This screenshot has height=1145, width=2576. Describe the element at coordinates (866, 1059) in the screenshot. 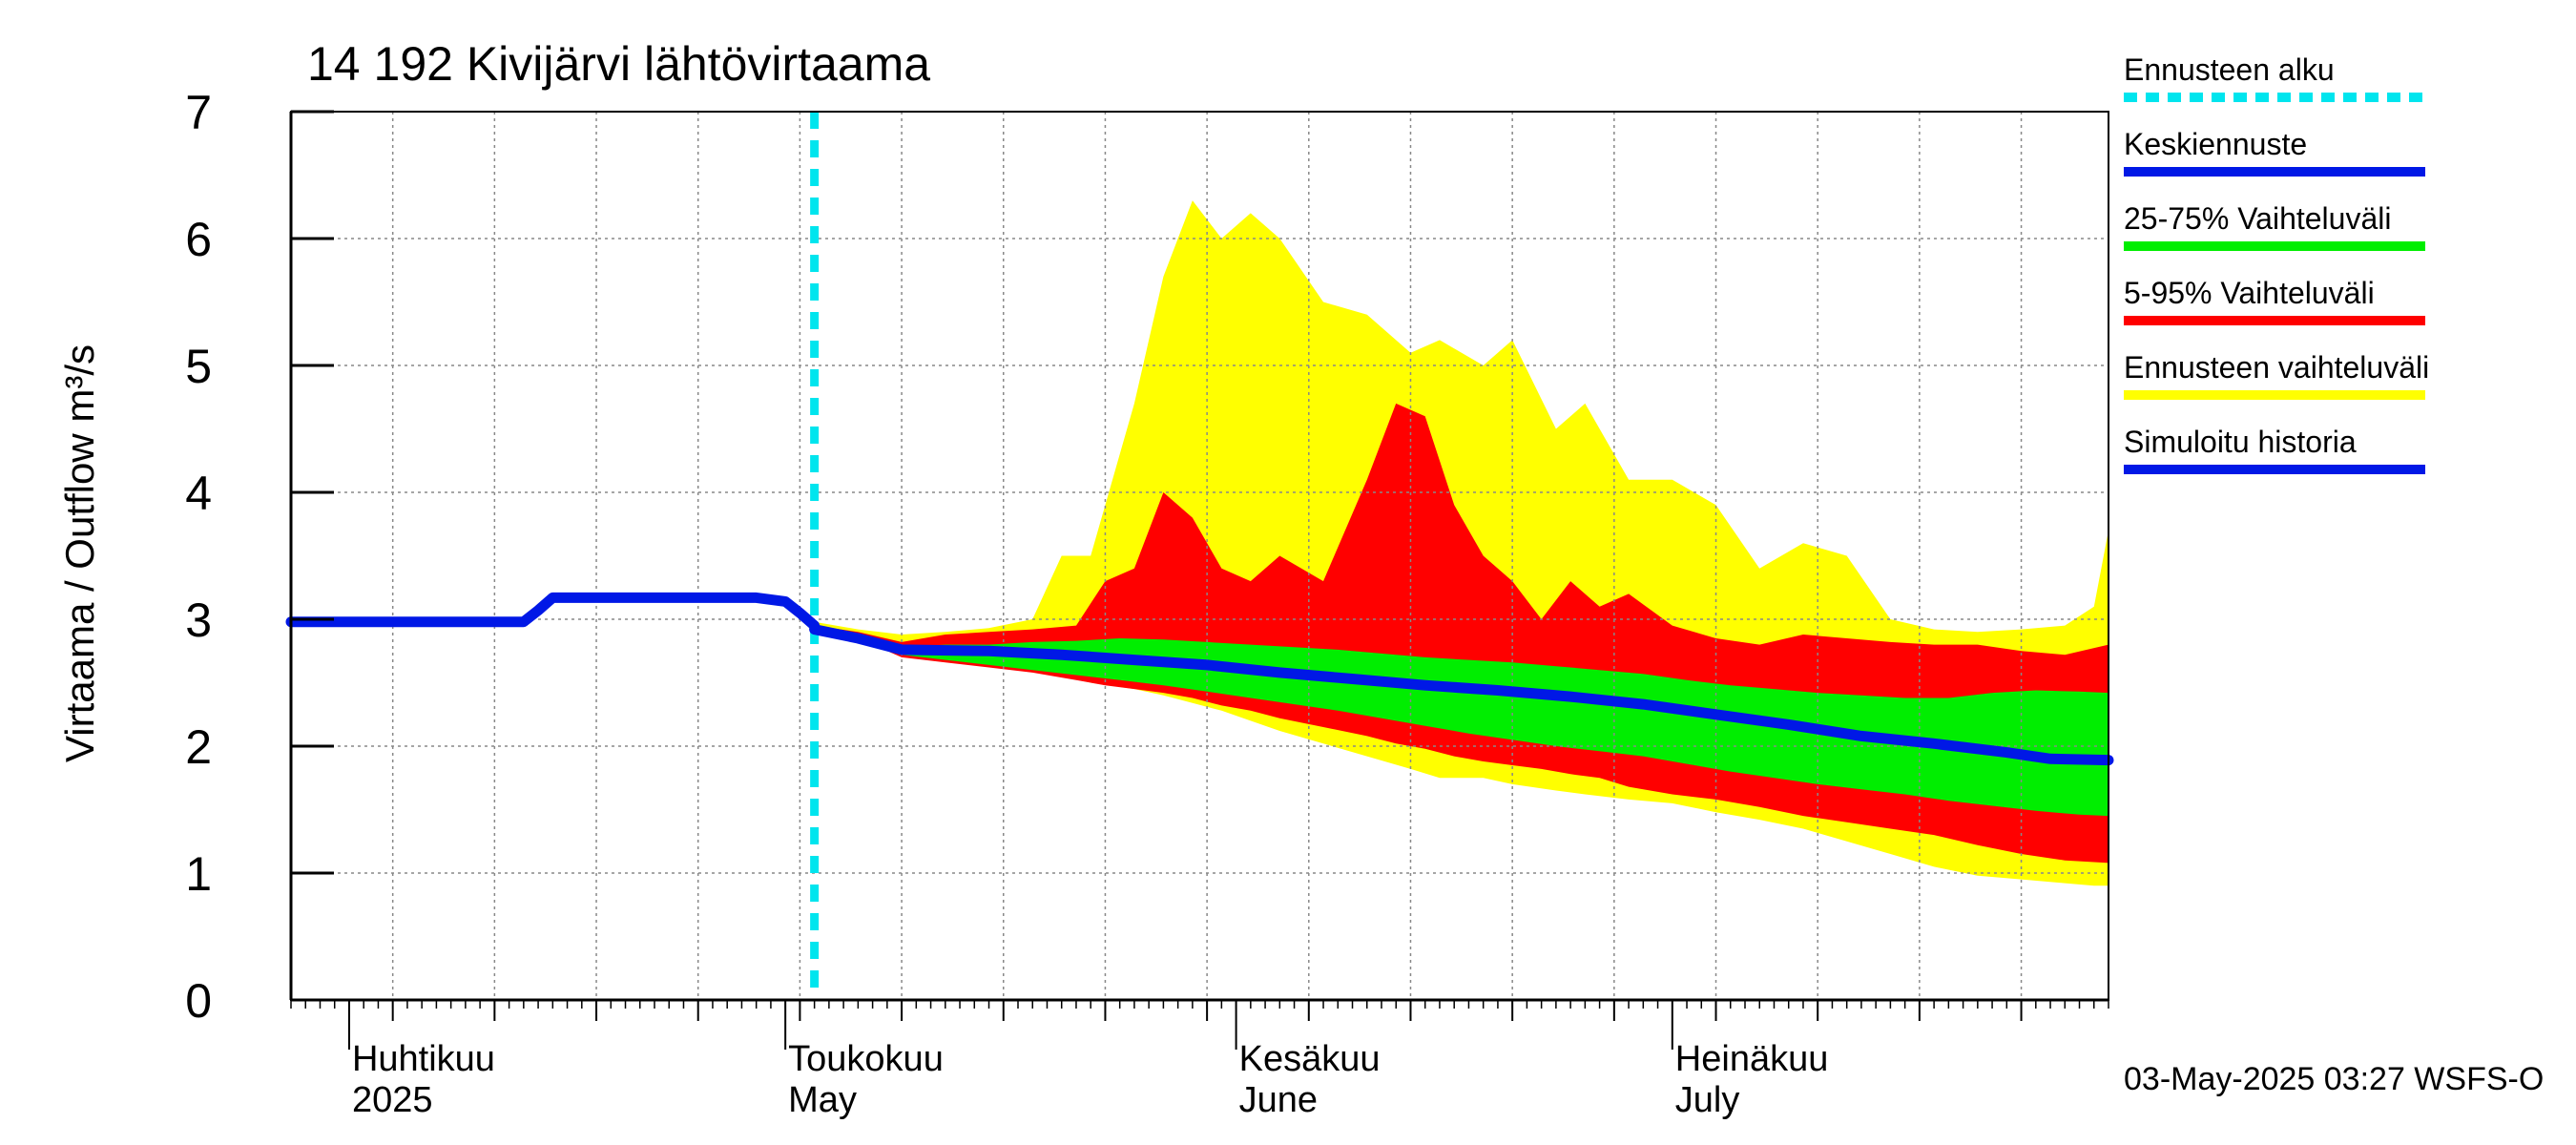

I see `month-label-fi-1: Toukokuu` at that location.